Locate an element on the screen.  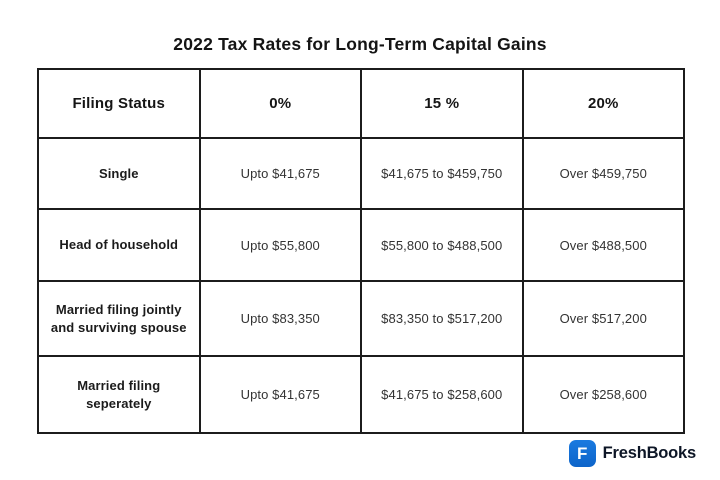
freshbooks-wordmark: FreshBooks is located at coordinates (649, 453).